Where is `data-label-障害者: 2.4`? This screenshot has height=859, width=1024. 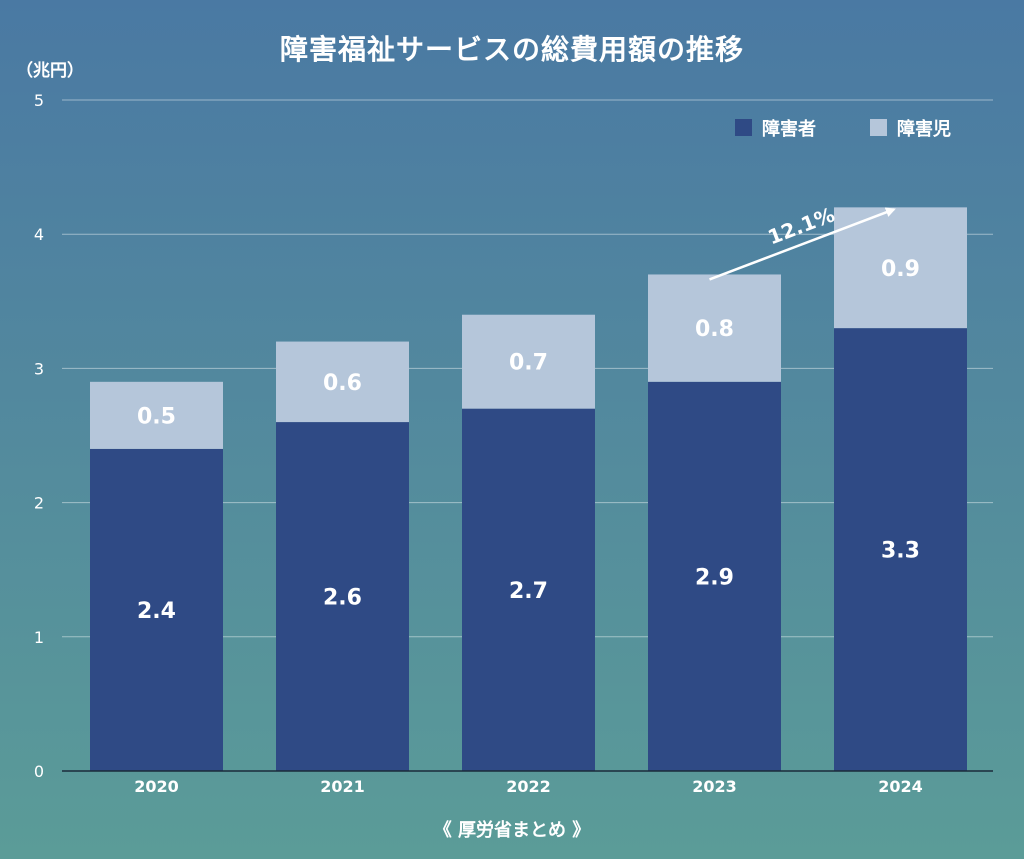
data-label-障害者: 2.4 is located at coordinates (156, 611).